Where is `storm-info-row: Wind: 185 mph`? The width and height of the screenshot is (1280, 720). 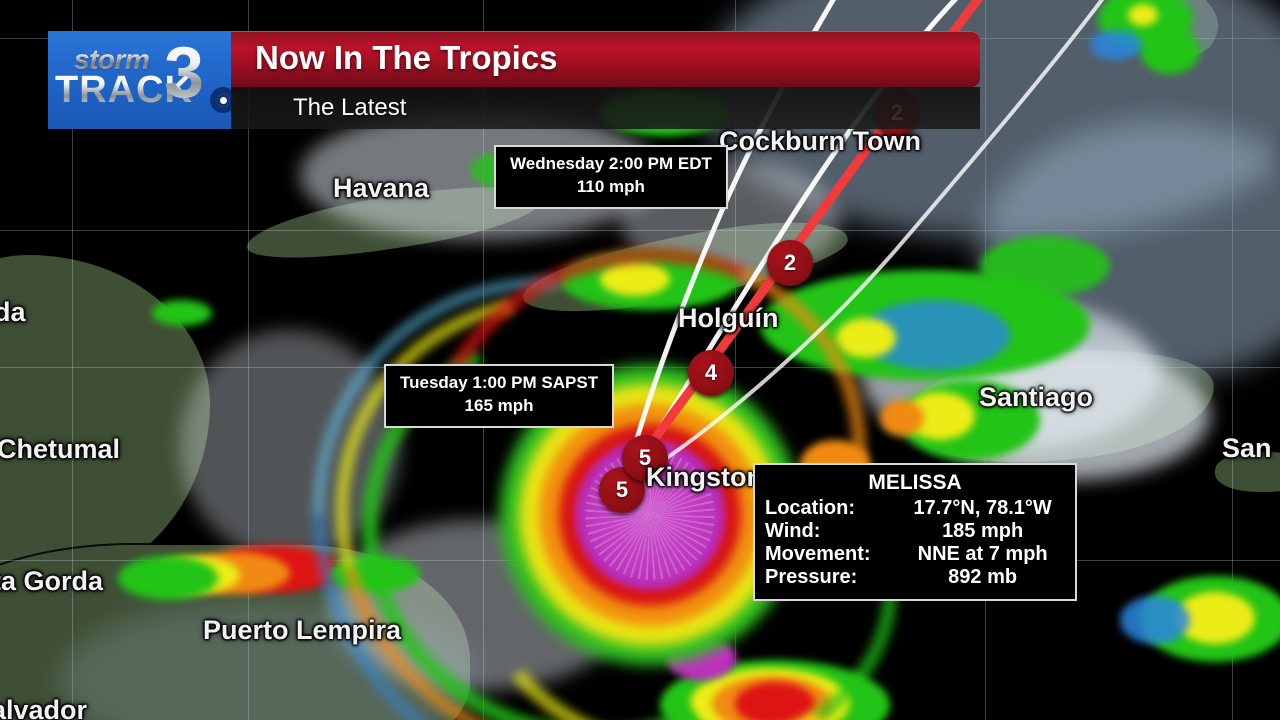
storm-info-row: Wind: 185 mph is located at coordinates (915, 531).